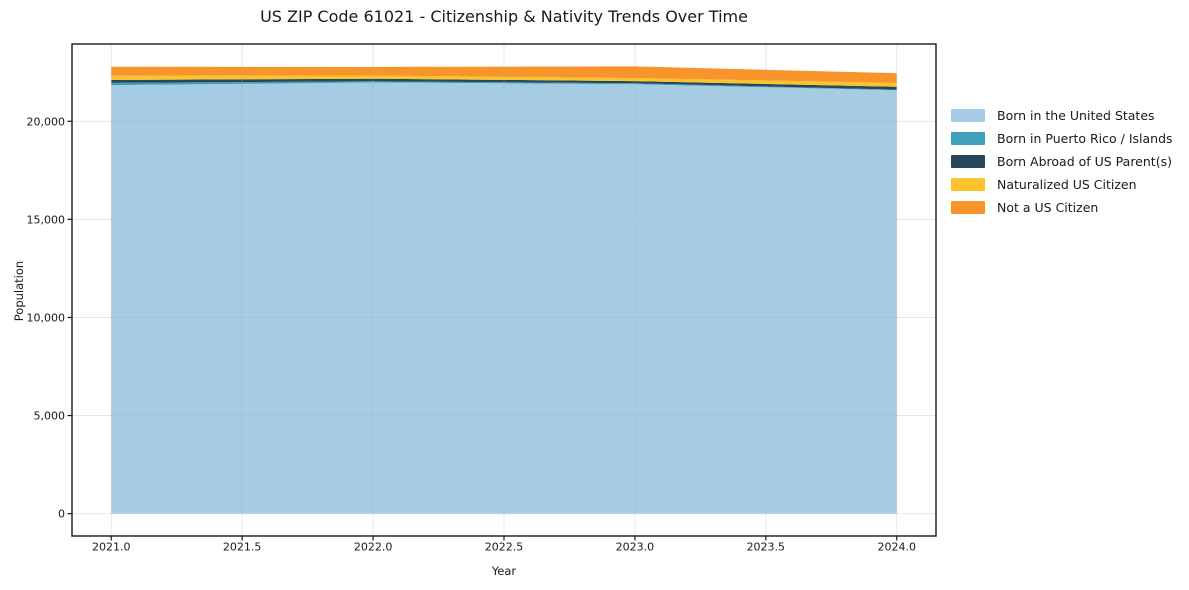  Describe the element at coordinates (50, 416) in the screenshot. I see `y-tick-label: 5,000` at that location.